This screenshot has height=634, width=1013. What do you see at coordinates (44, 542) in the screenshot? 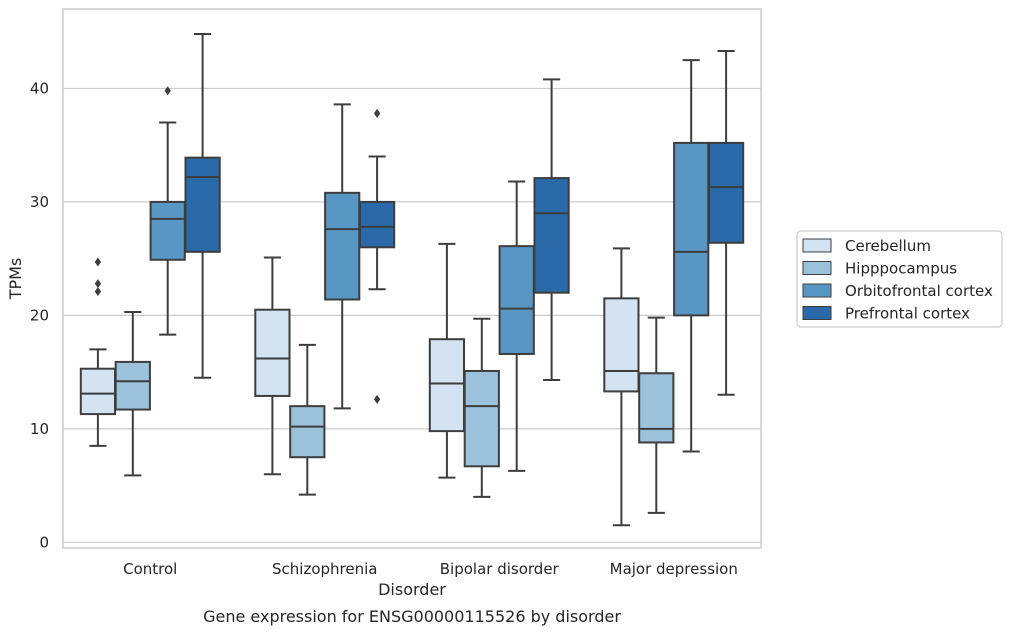
I see `y-tick-label: 0` at bounding box center [44, 542].